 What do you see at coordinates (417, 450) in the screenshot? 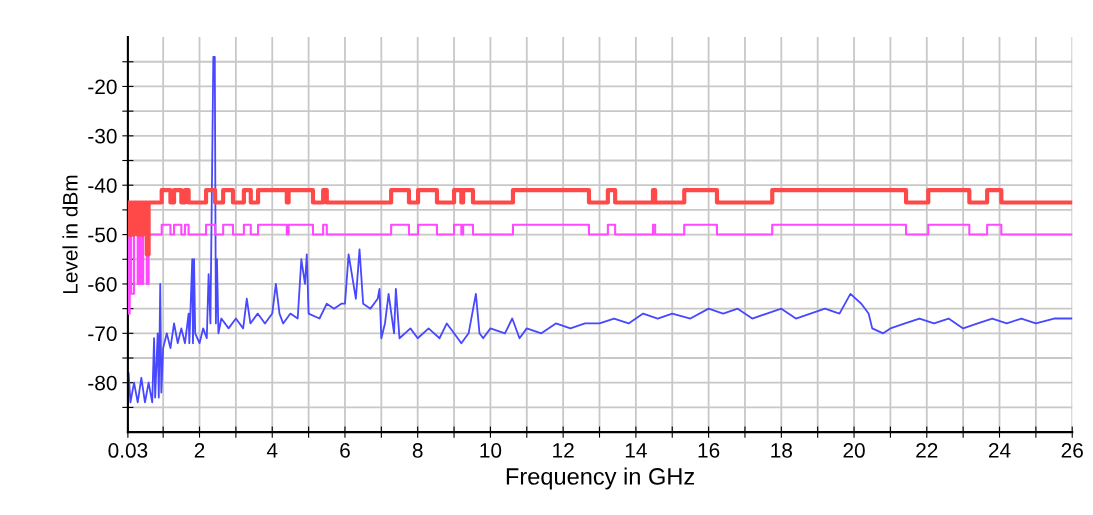
I see `x-tick-label: 8` at bounding box center [417, 450].